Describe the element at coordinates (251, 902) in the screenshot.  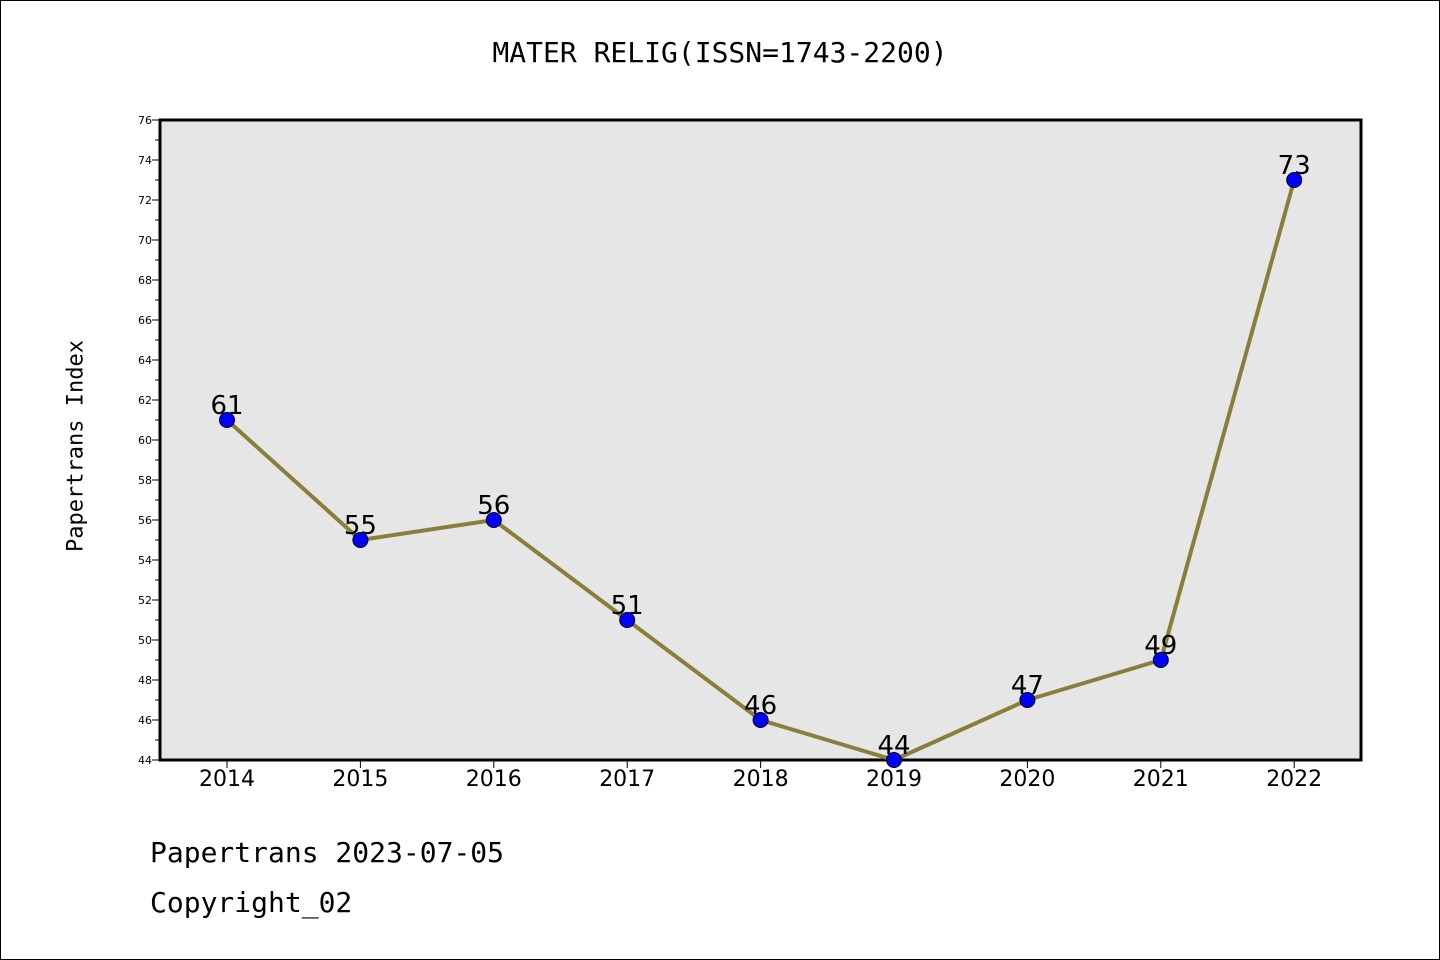
I see `footer-copyright: Copyright_02` at that location.